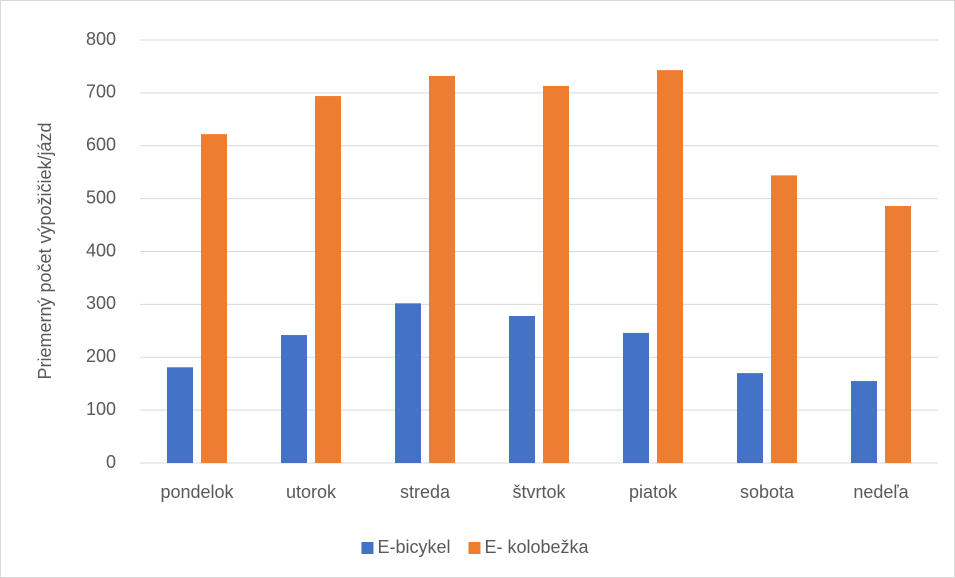 This screenshot has width=955, height=578. Describe the element at coordinates (767, 492) in the screenshot. I see `x-tick-label: sobota` at that location.